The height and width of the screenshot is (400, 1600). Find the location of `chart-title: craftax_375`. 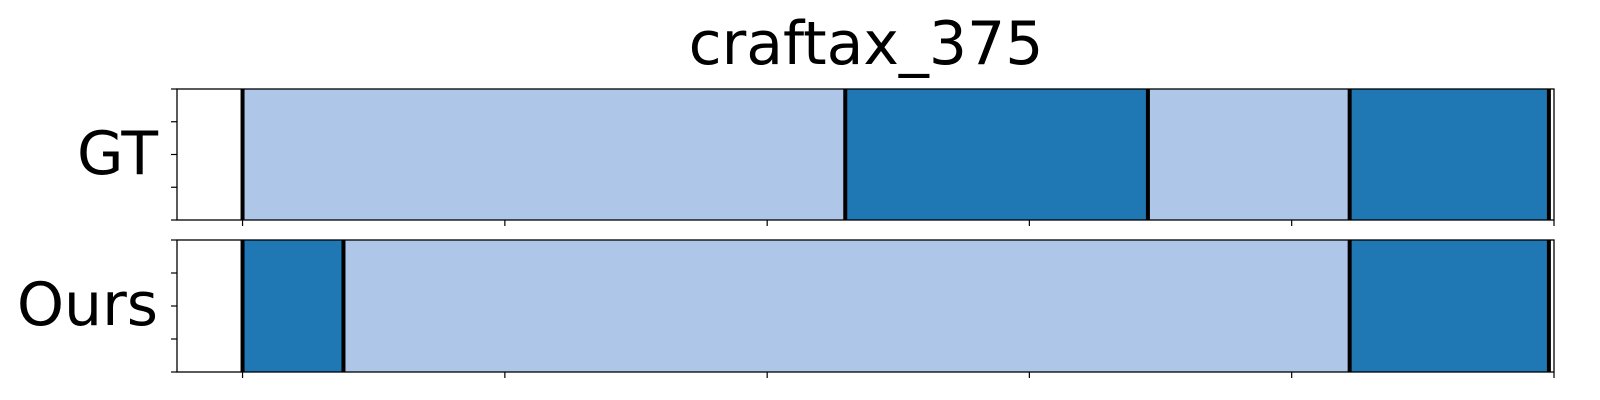

chart-title: craftax_375 is located at coordinates (866, 44).